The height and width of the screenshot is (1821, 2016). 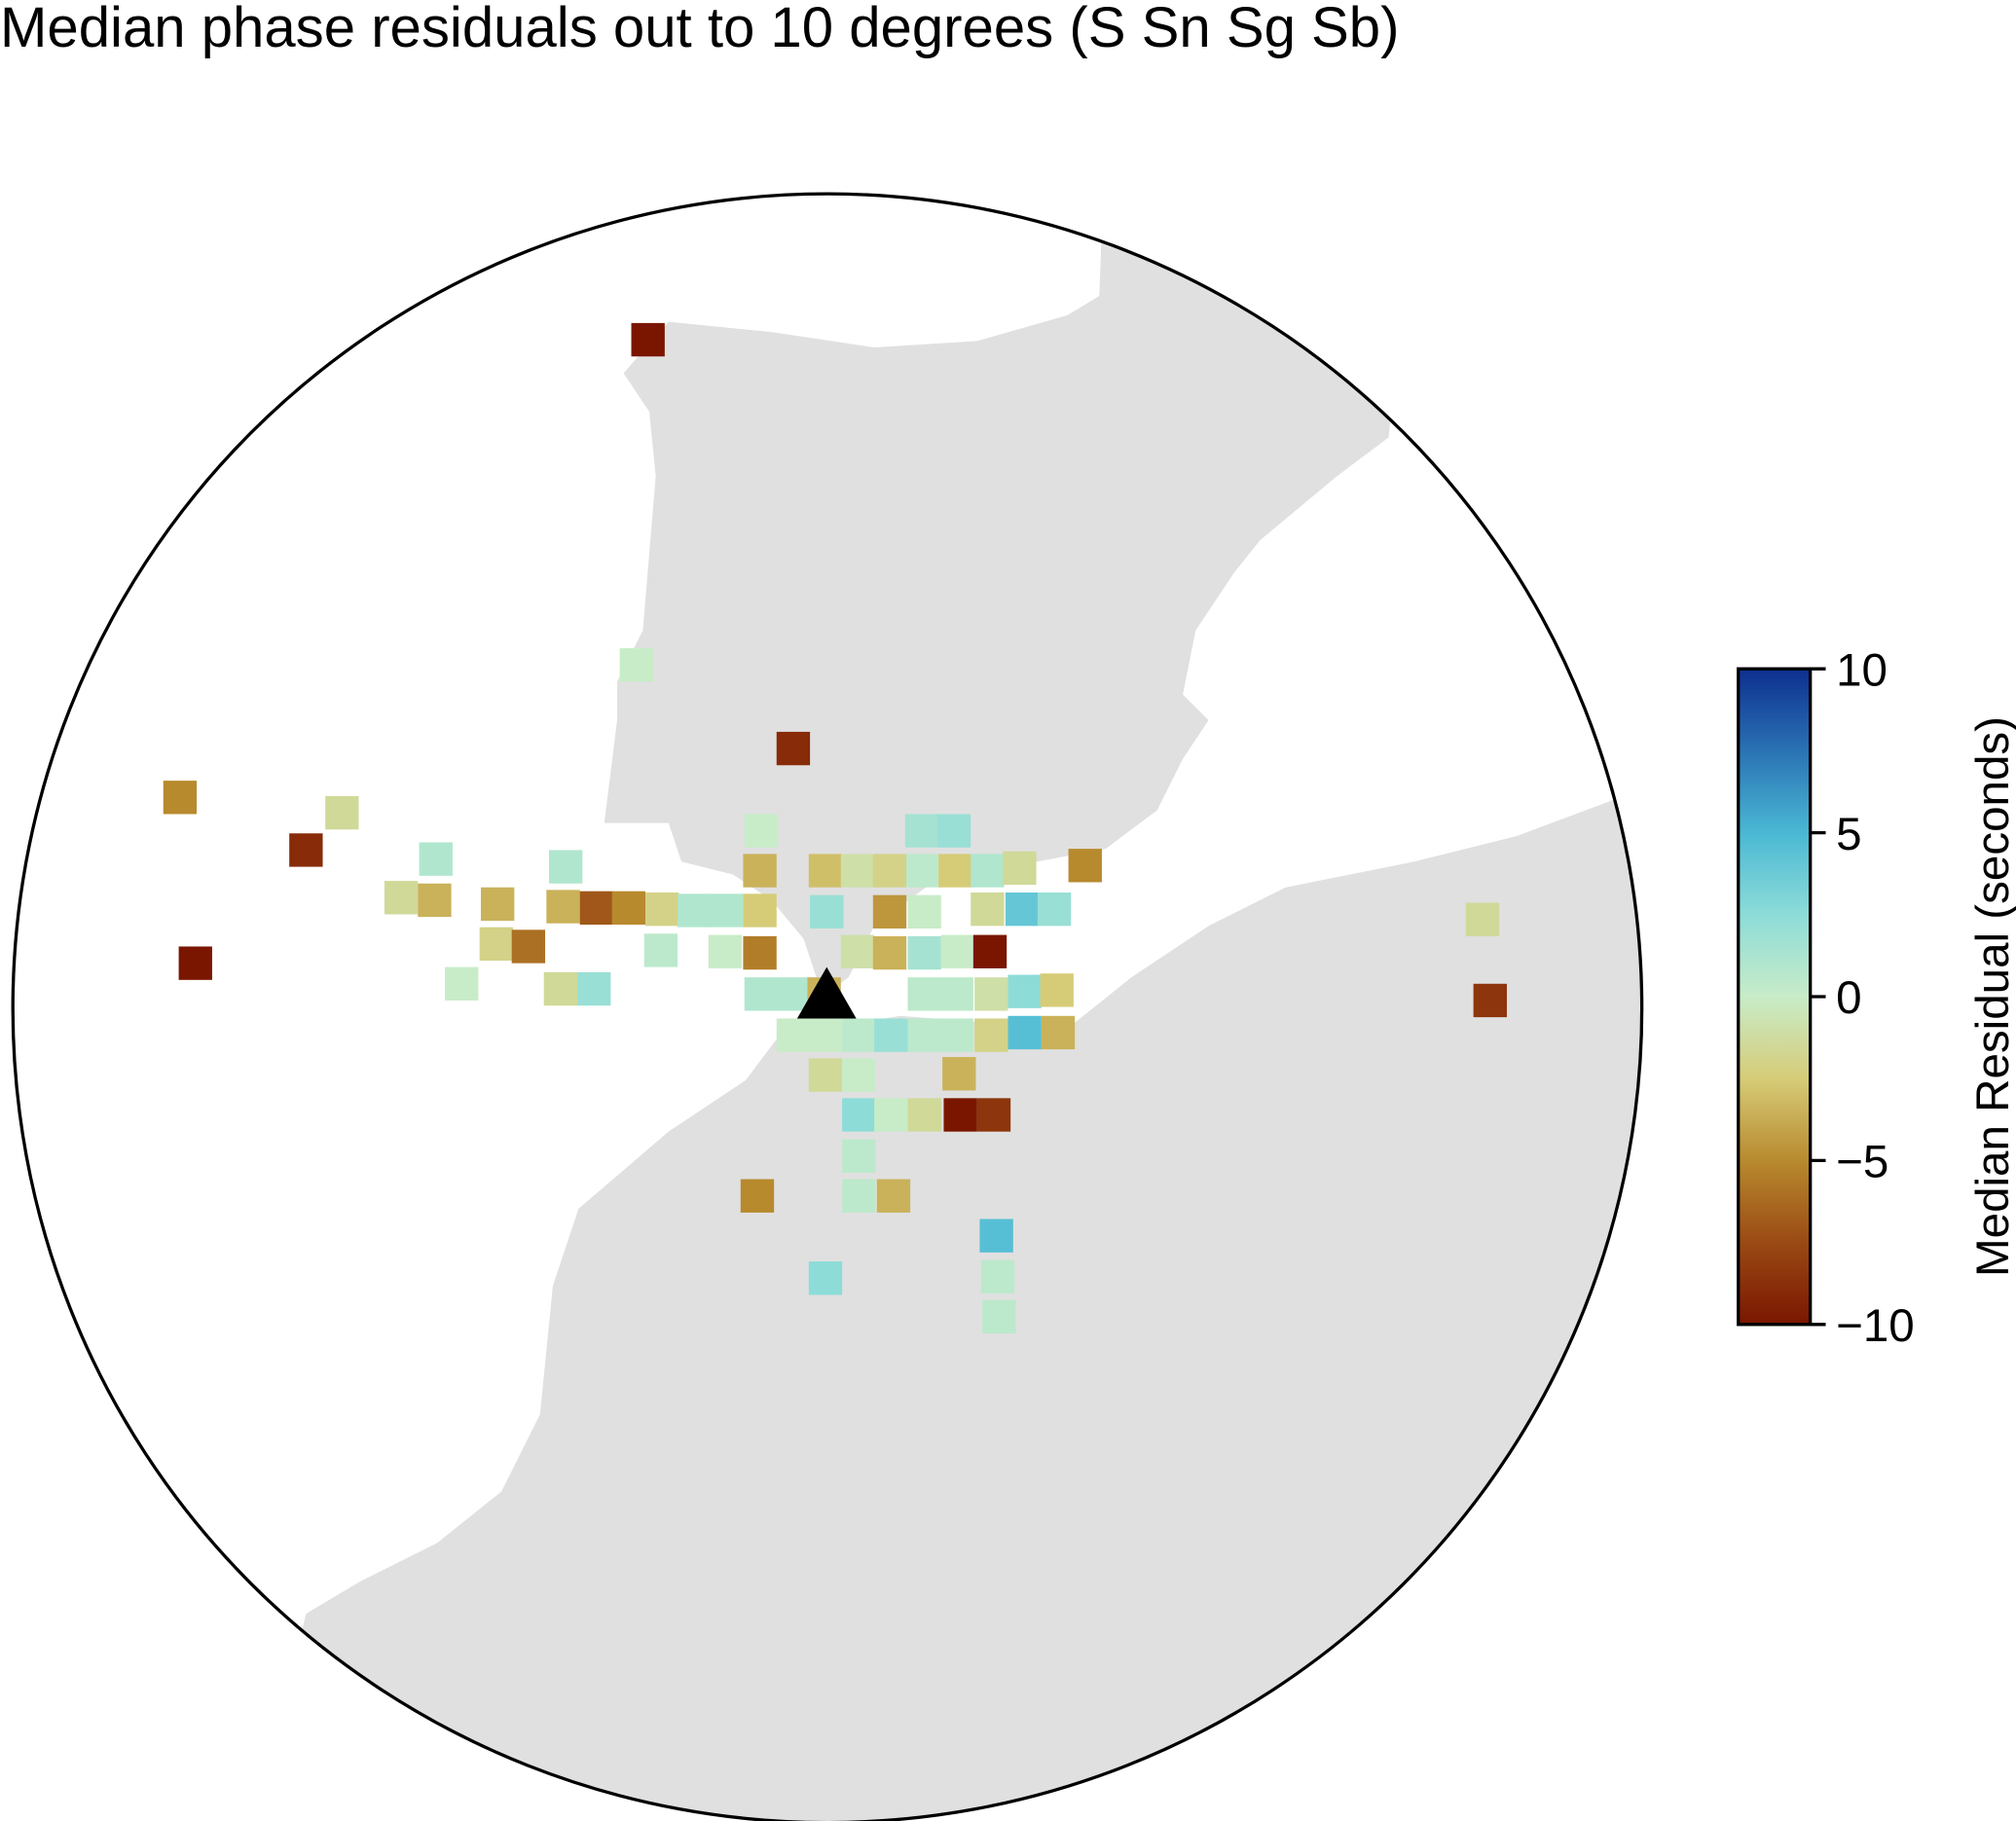 I want to click on station, so click(x=826, y=992).